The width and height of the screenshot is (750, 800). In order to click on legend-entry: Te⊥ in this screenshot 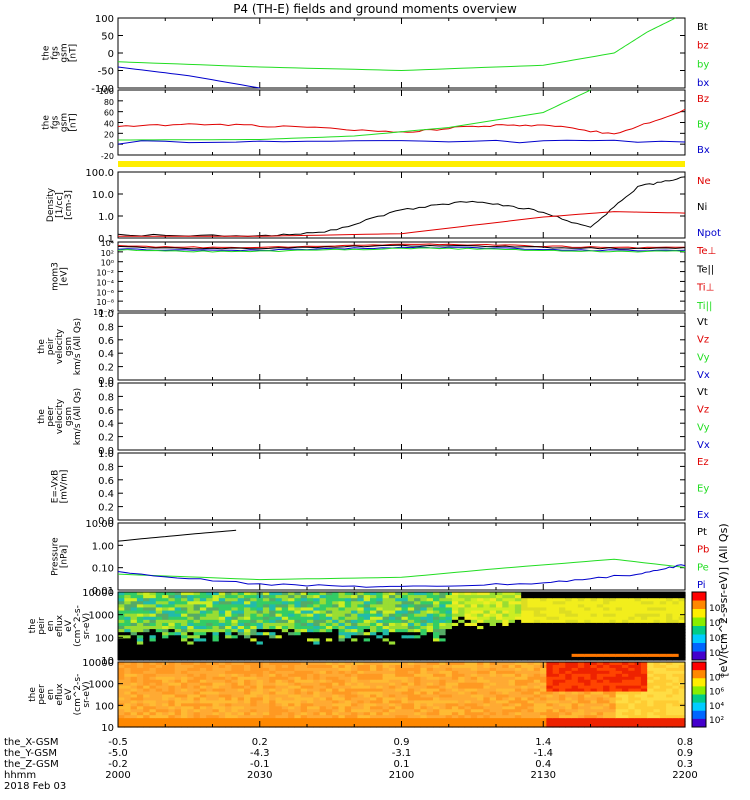, I will do `click(706, 251)`.